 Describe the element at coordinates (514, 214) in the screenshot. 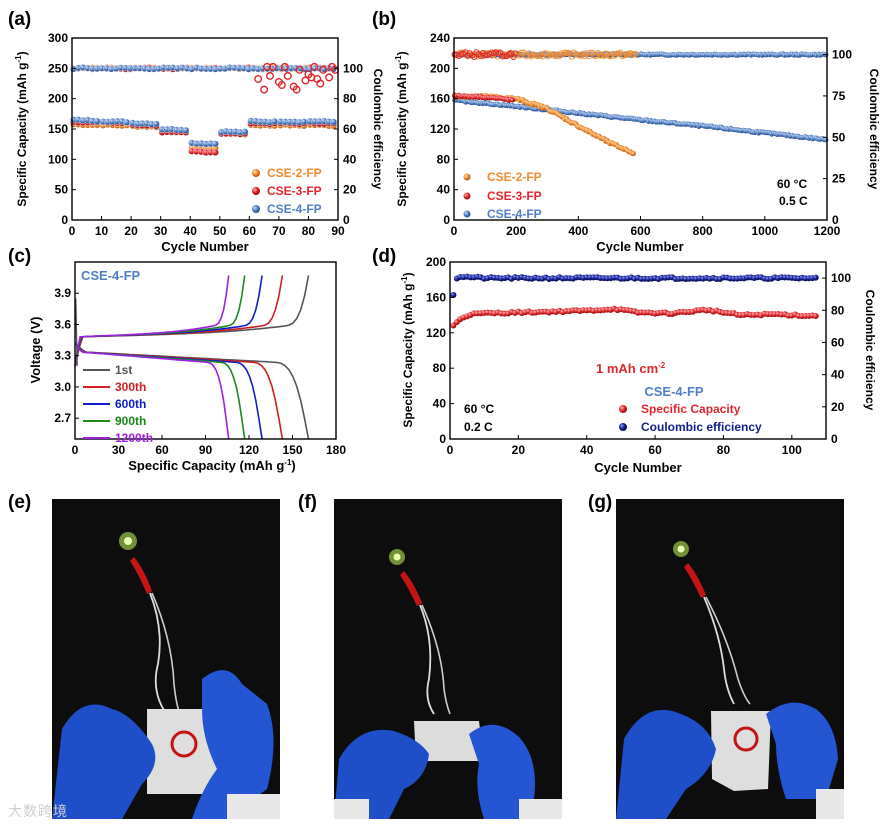

I see `legend-label-cse4: CSE-4-FP` at that location.